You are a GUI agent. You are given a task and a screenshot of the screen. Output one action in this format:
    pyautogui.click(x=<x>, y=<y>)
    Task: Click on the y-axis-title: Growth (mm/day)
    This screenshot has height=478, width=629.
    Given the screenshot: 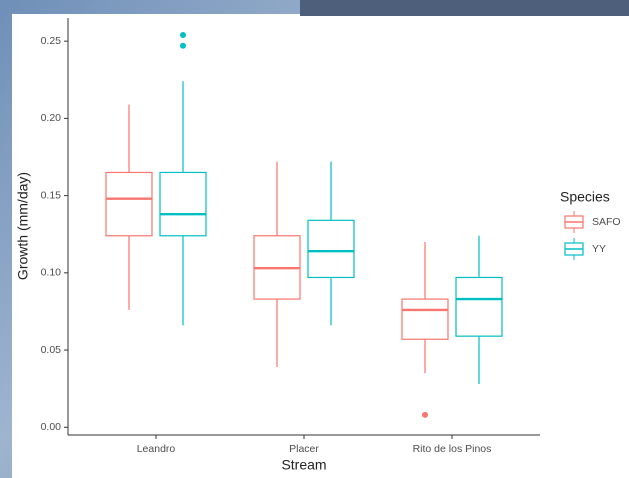 What is the action you would take?
    pyautogui.click(x=23, y=226)
    